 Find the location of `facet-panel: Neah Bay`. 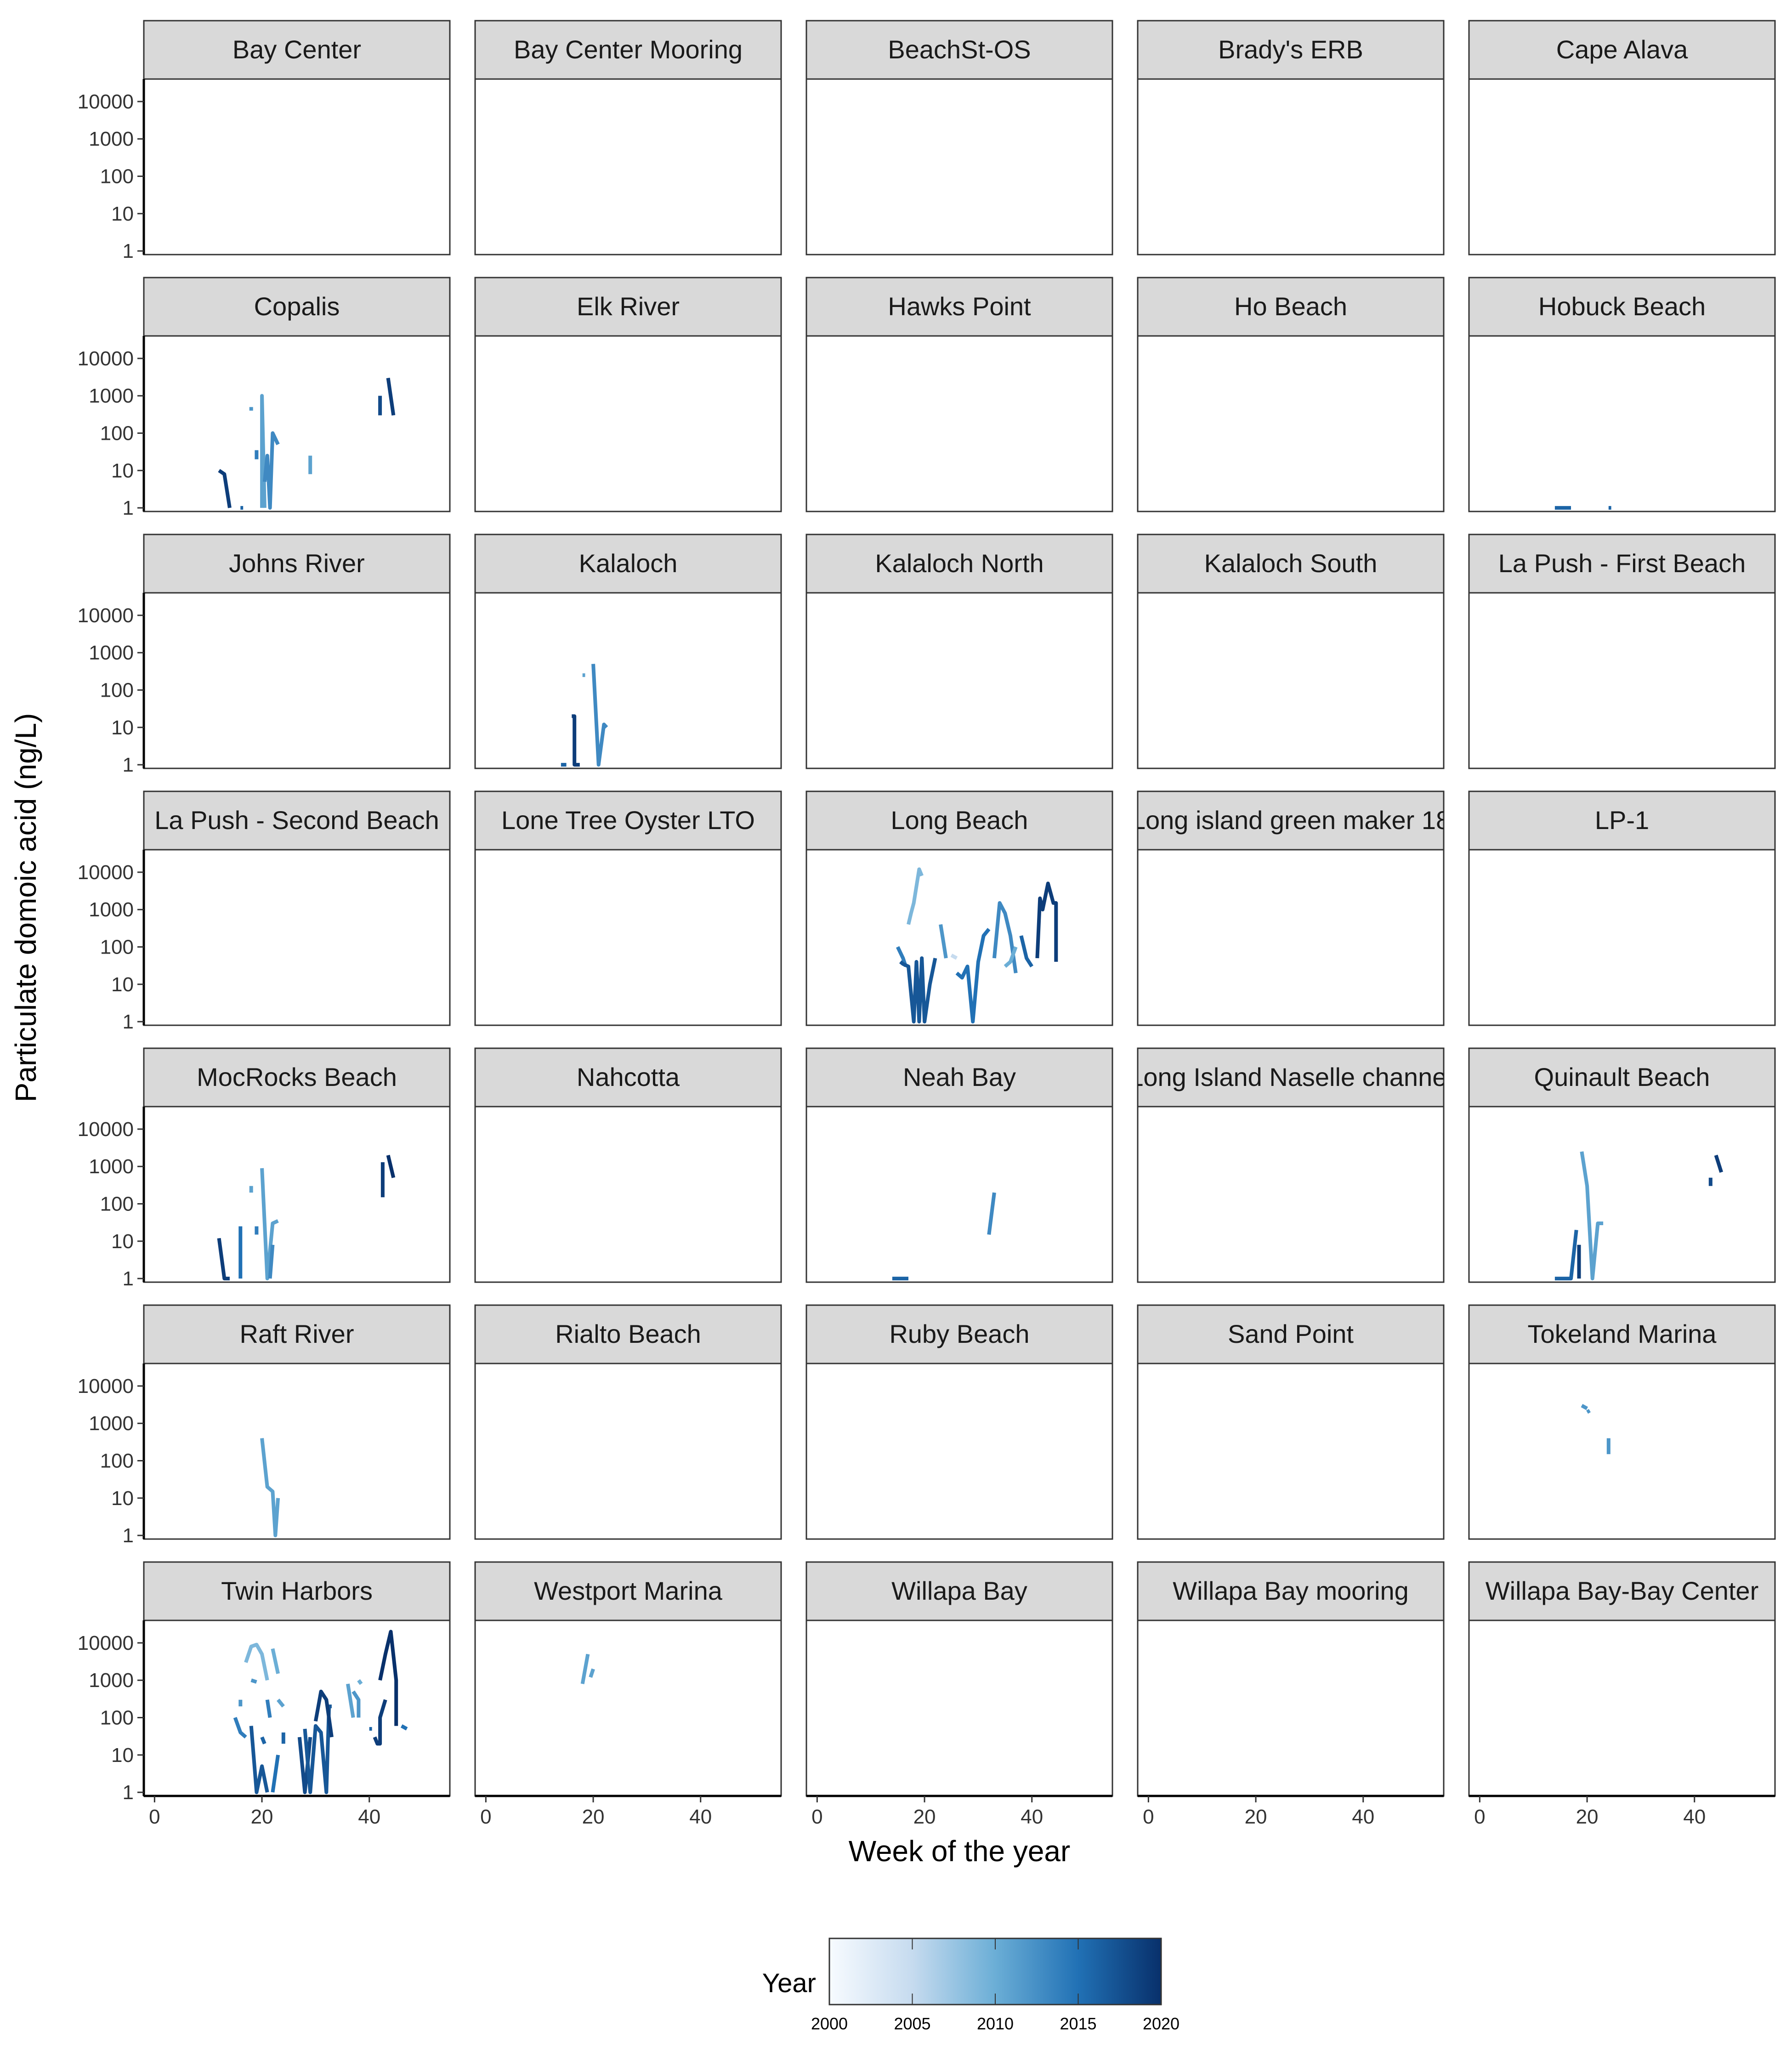

facet-panel: Neah Bay is located at coordinates (959, 1165).